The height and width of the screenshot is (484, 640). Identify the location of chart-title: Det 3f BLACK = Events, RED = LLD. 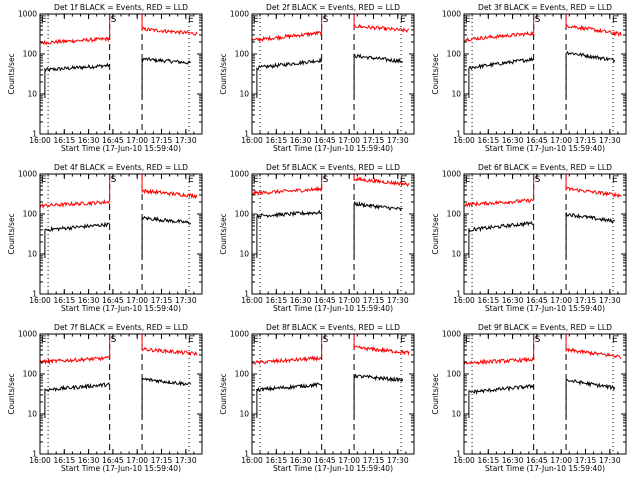
(545, 7).